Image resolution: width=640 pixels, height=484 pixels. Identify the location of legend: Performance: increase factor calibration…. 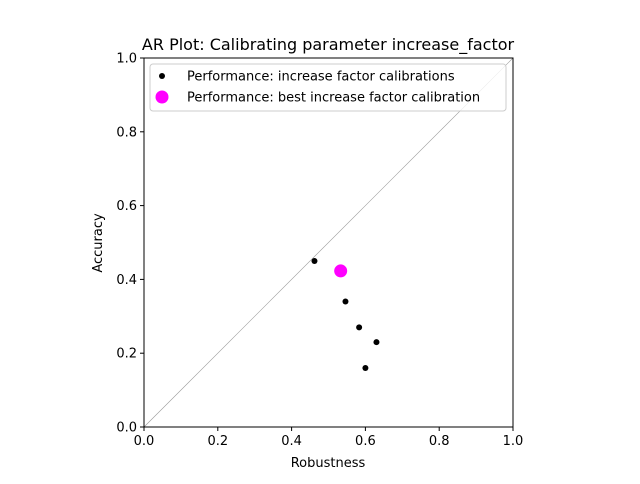
(328, 87).